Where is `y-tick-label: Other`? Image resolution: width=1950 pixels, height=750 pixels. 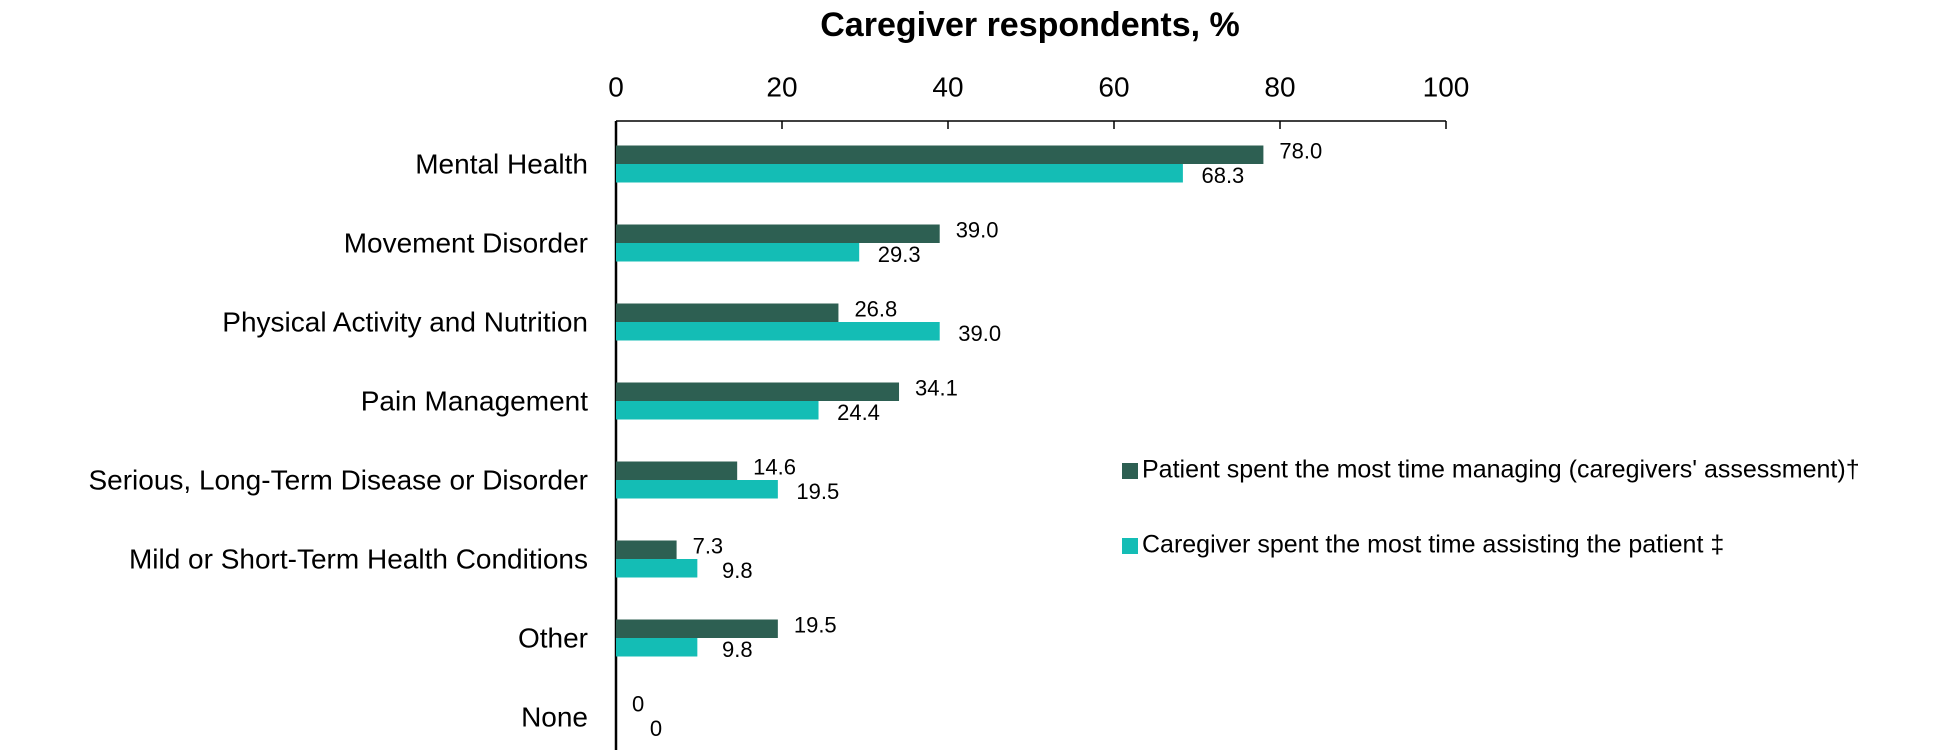 y-tick-label: Other is located at coordinates (553, 637).